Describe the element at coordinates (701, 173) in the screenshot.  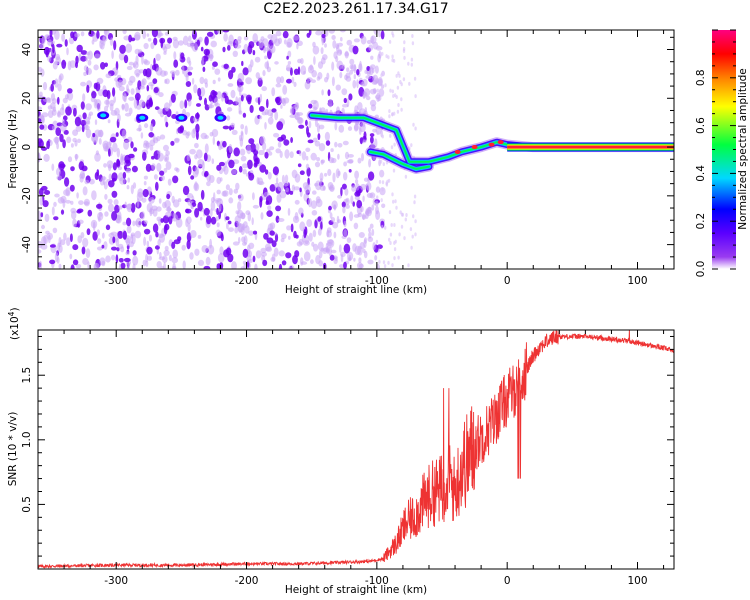
I see `colorbar-tick-label: 0.4` at that location.